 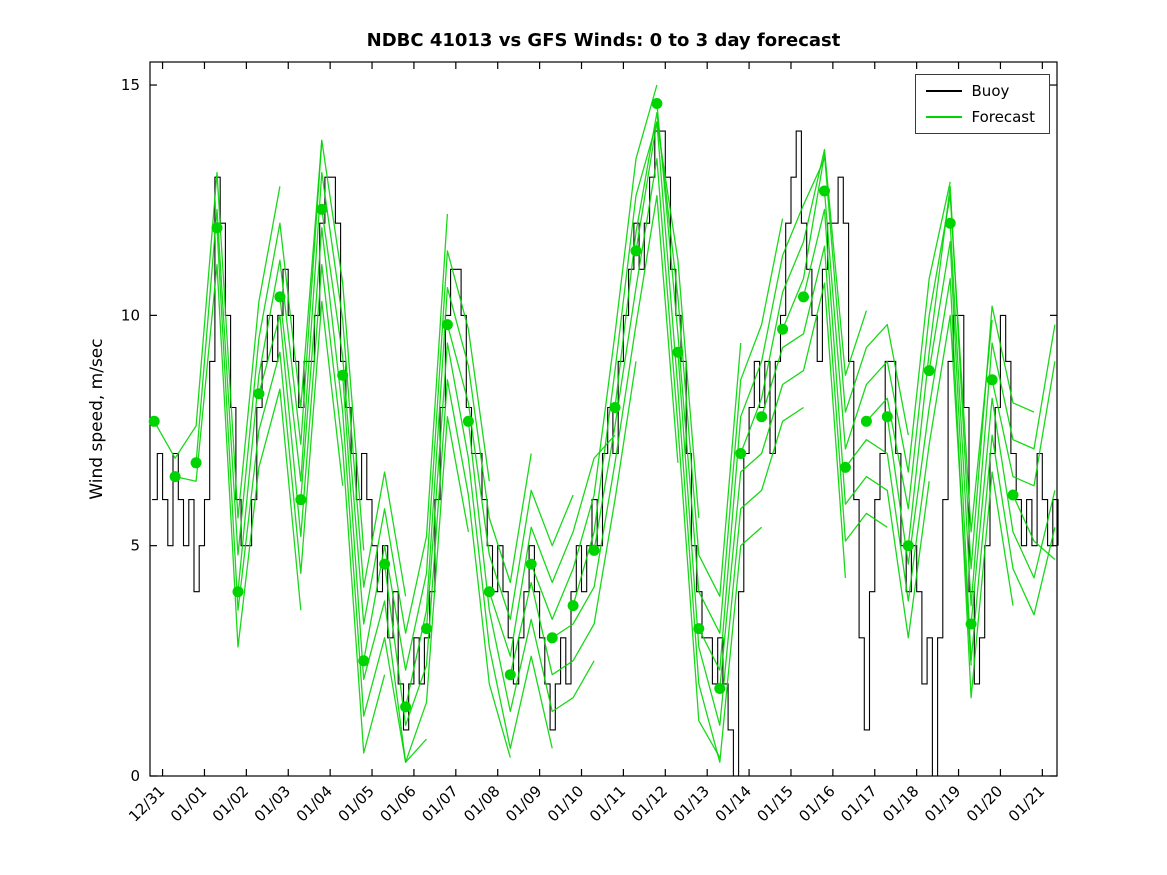 I want to click on y-tick-label: 0, so click(x=135, y=776).